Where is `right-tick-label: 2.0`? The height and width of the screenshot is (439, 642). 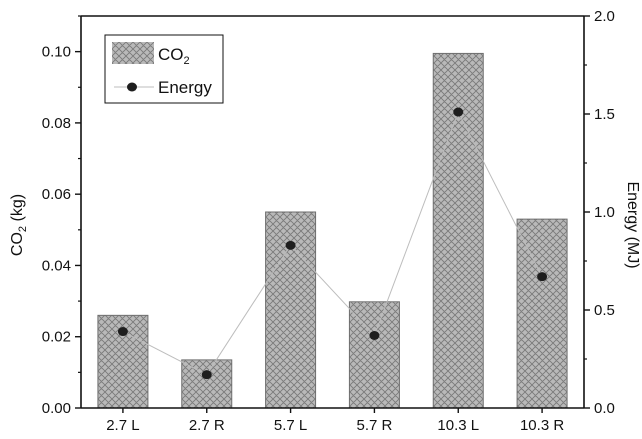 right-tick-label: 2.0 is located at coordinates (604, 16).